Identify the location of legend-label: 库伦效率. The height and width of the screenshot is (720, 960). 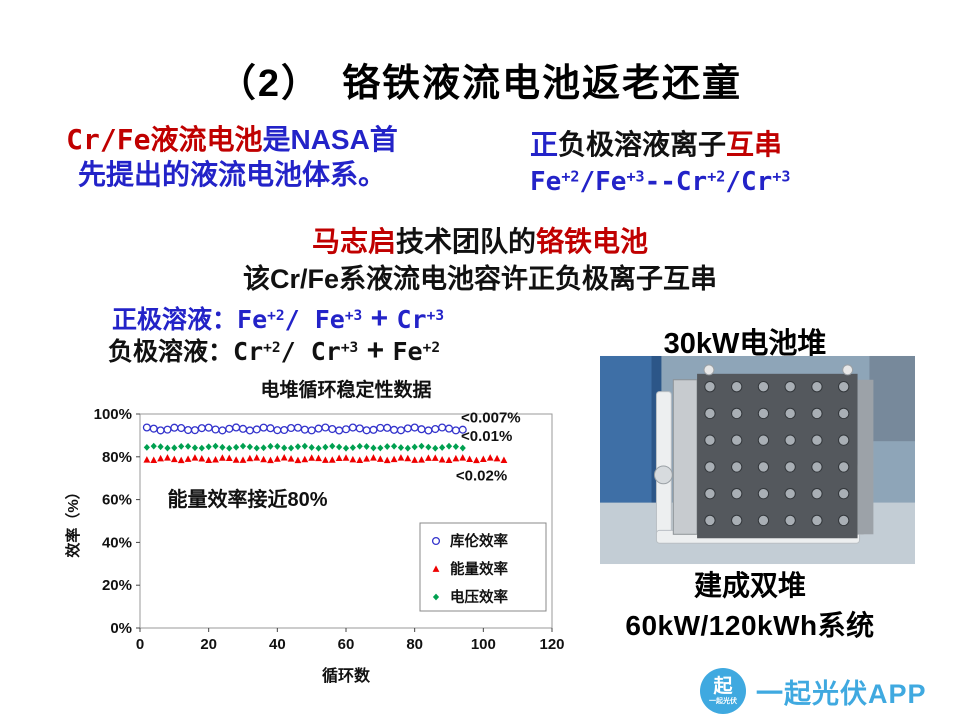
(479, 541).